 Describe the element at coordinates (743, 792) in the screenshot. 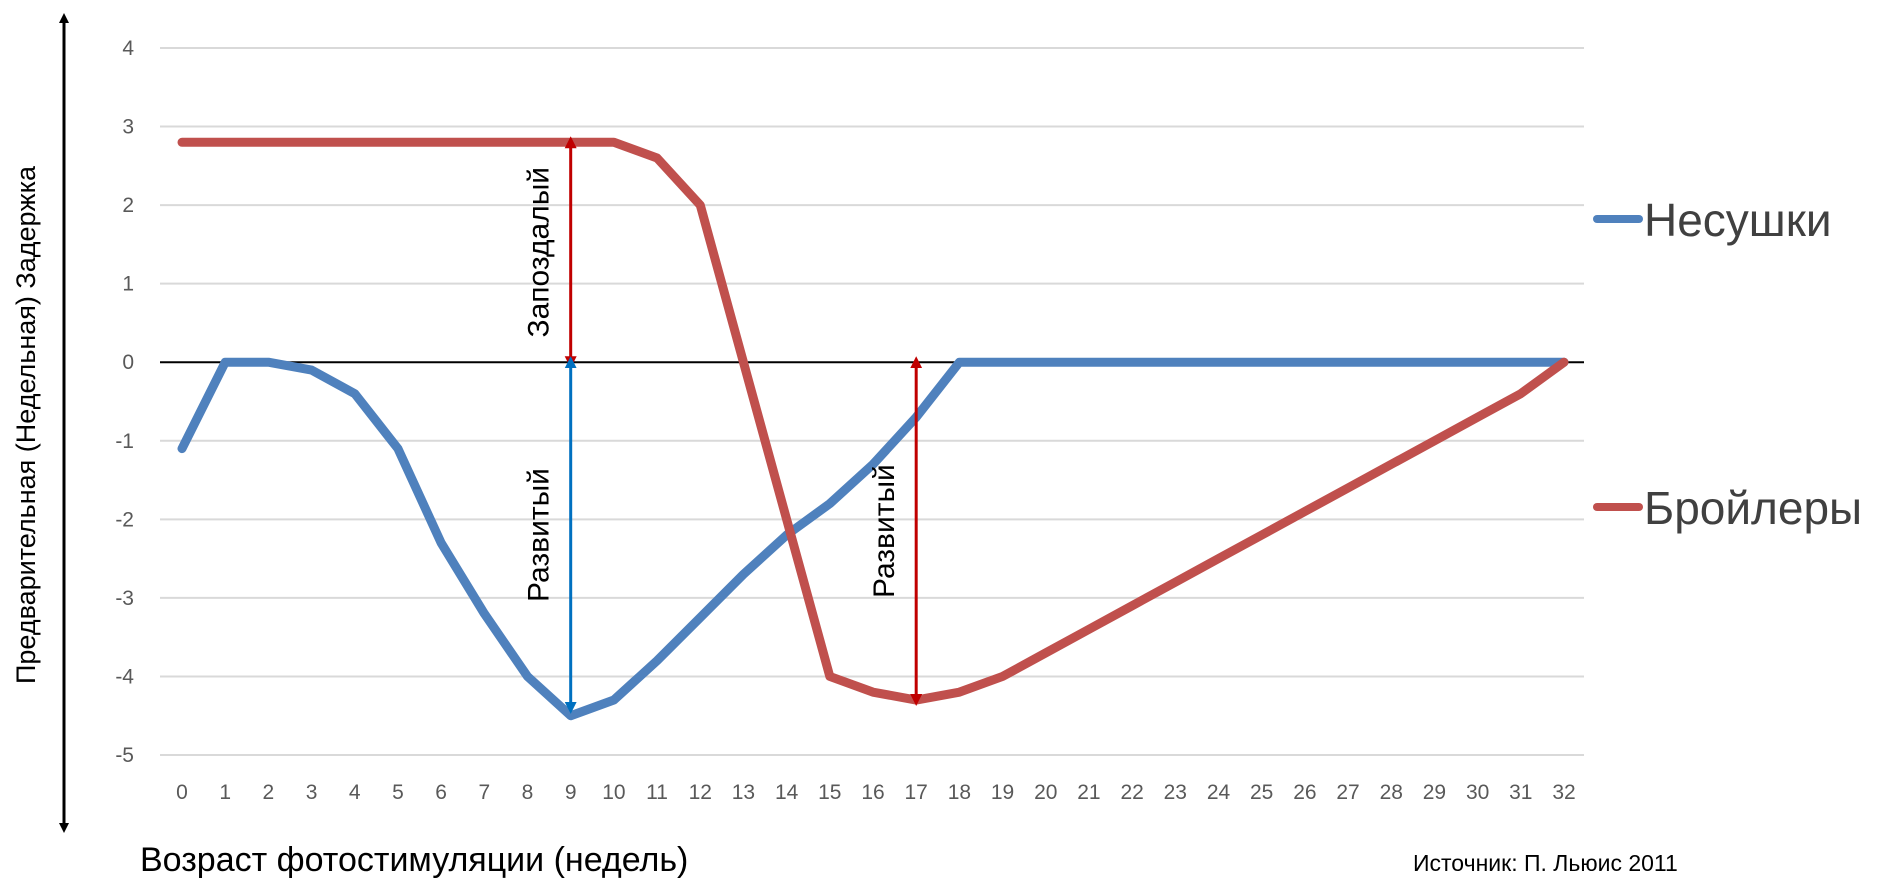

I see `x-tick-label: 13` at that location.